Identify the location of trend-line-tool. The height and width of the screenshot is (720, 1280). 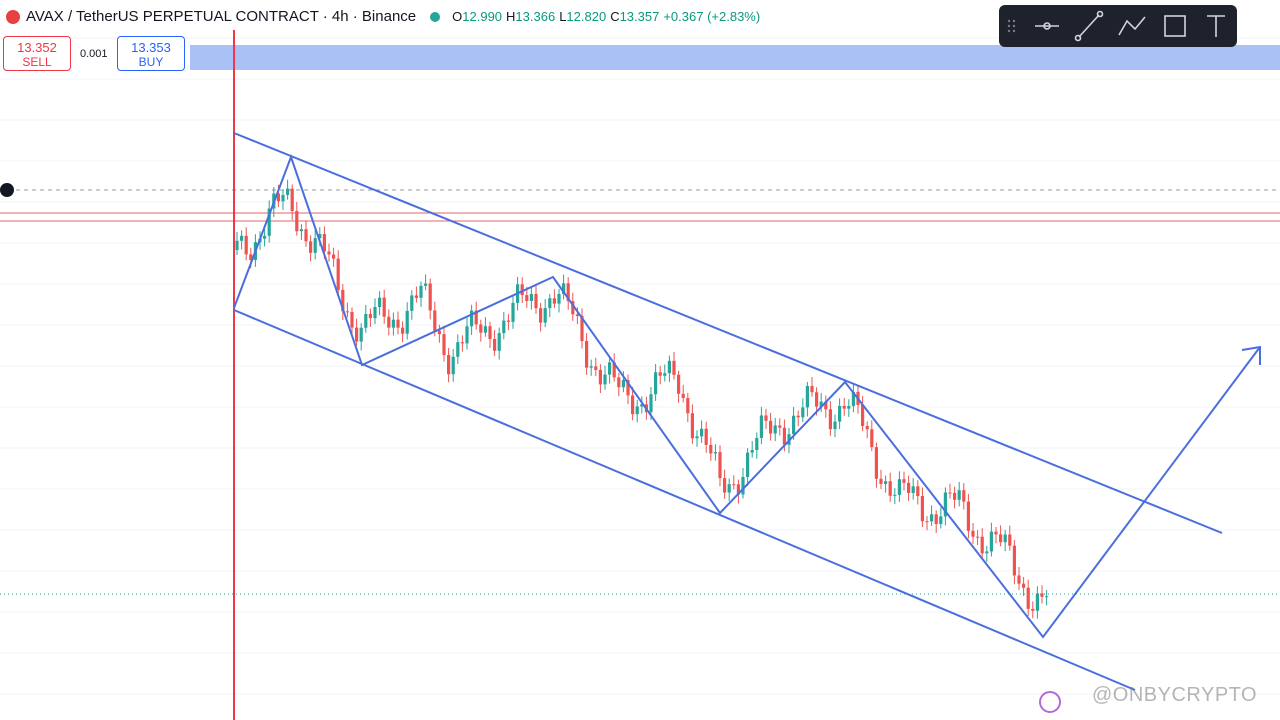
(1089, 26).